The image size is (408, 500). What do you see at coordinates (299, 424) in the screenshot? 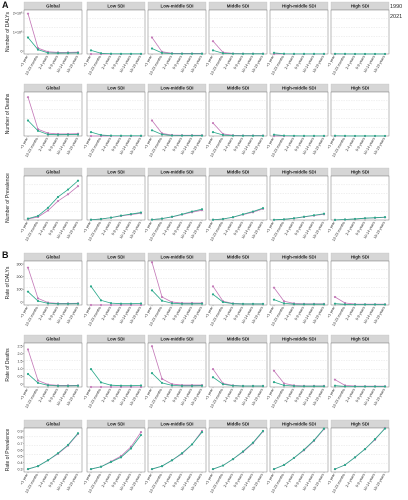
I see `panel-title: High-middle SDI` at bounding box center [299, 424].